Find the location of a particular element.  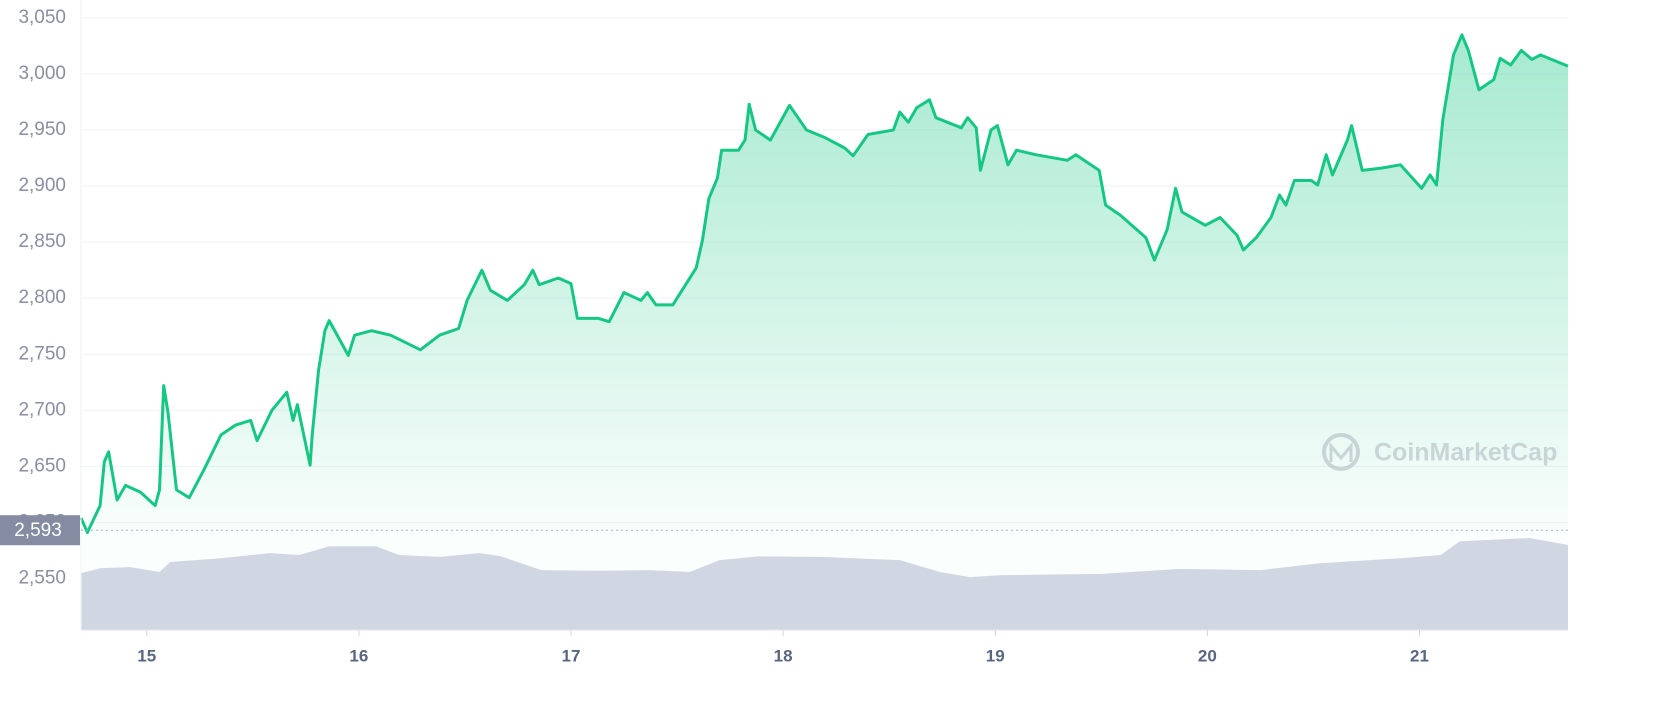

y-tick-label: 2,650 is located at coordinates (42, 465).